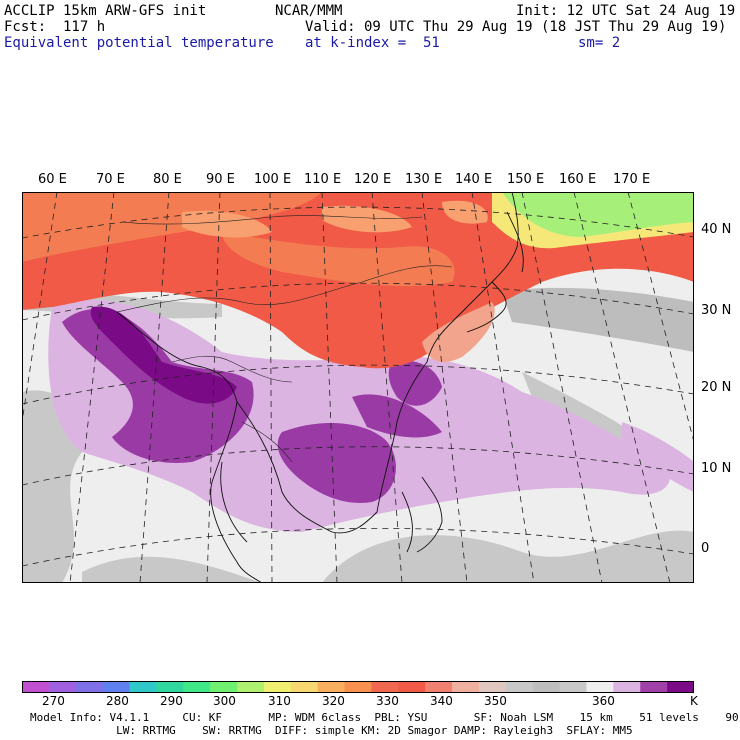 The image size is (740, 740). Describe the element at coordinates (716, 229) in the screenshot. I see `lat-label: 40 N` at that location.